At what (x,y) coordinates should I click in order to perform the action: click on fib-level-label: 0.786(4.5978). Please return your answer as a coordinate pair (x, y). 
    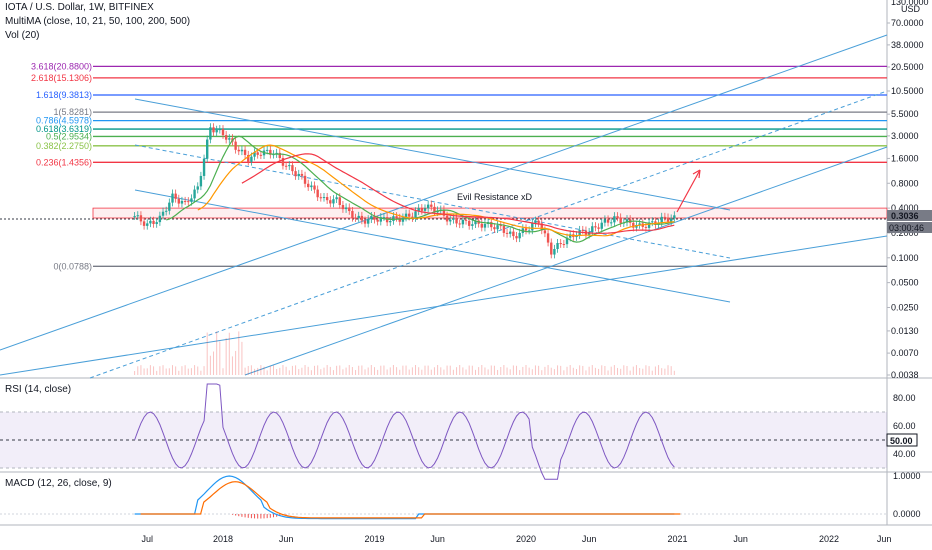
    Looking at the image, I should click on (64, 121).